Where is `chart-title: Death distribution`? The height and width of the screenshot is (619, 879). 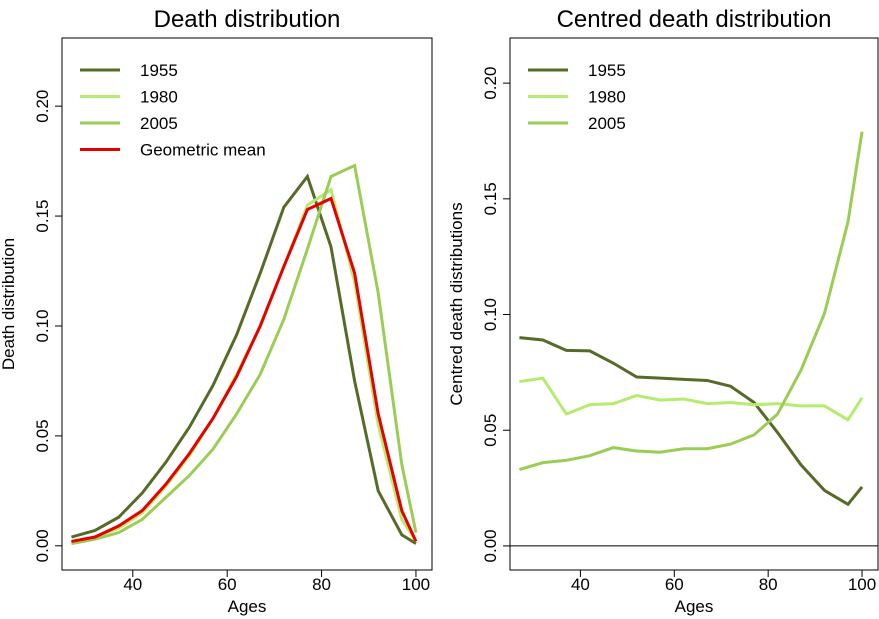
chart-title: Death distribution is located at coordinates (247, 19).